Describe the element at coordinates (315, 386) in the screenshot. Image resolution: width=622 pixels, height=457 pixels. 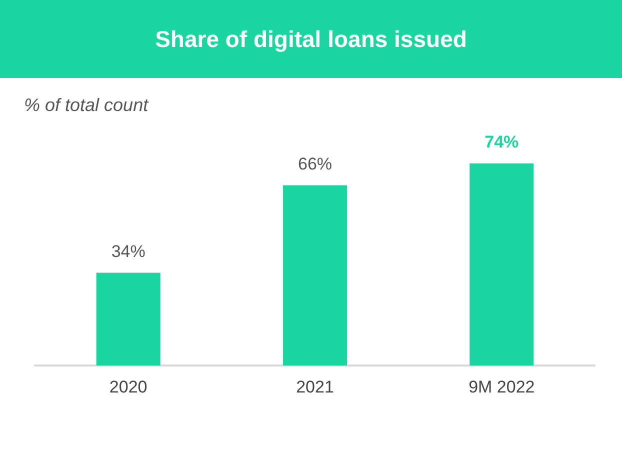
I see `x-tick-label: 2021` at that location.